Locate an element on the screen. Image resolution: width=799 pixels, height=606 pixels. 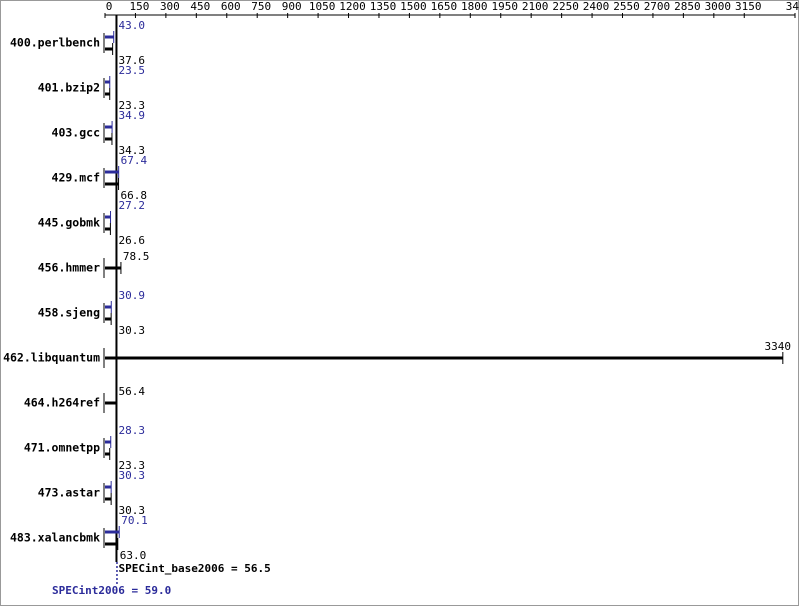
category-label: 429.mcf is located at coordinates (76, 178).